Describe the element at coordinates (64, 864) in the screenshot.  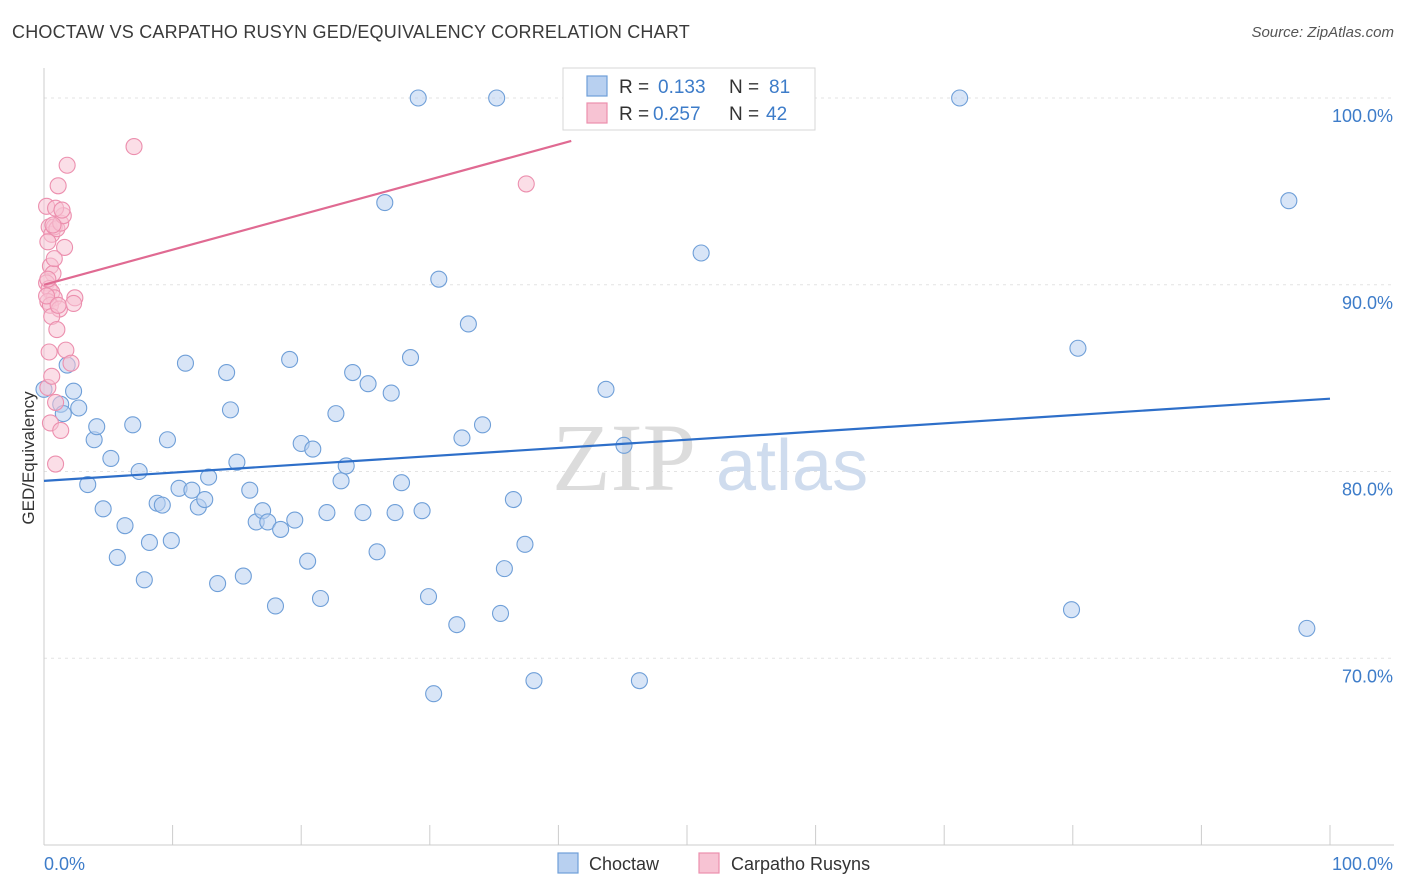
I see `x-tick-label-0: 0.0%` at that location.